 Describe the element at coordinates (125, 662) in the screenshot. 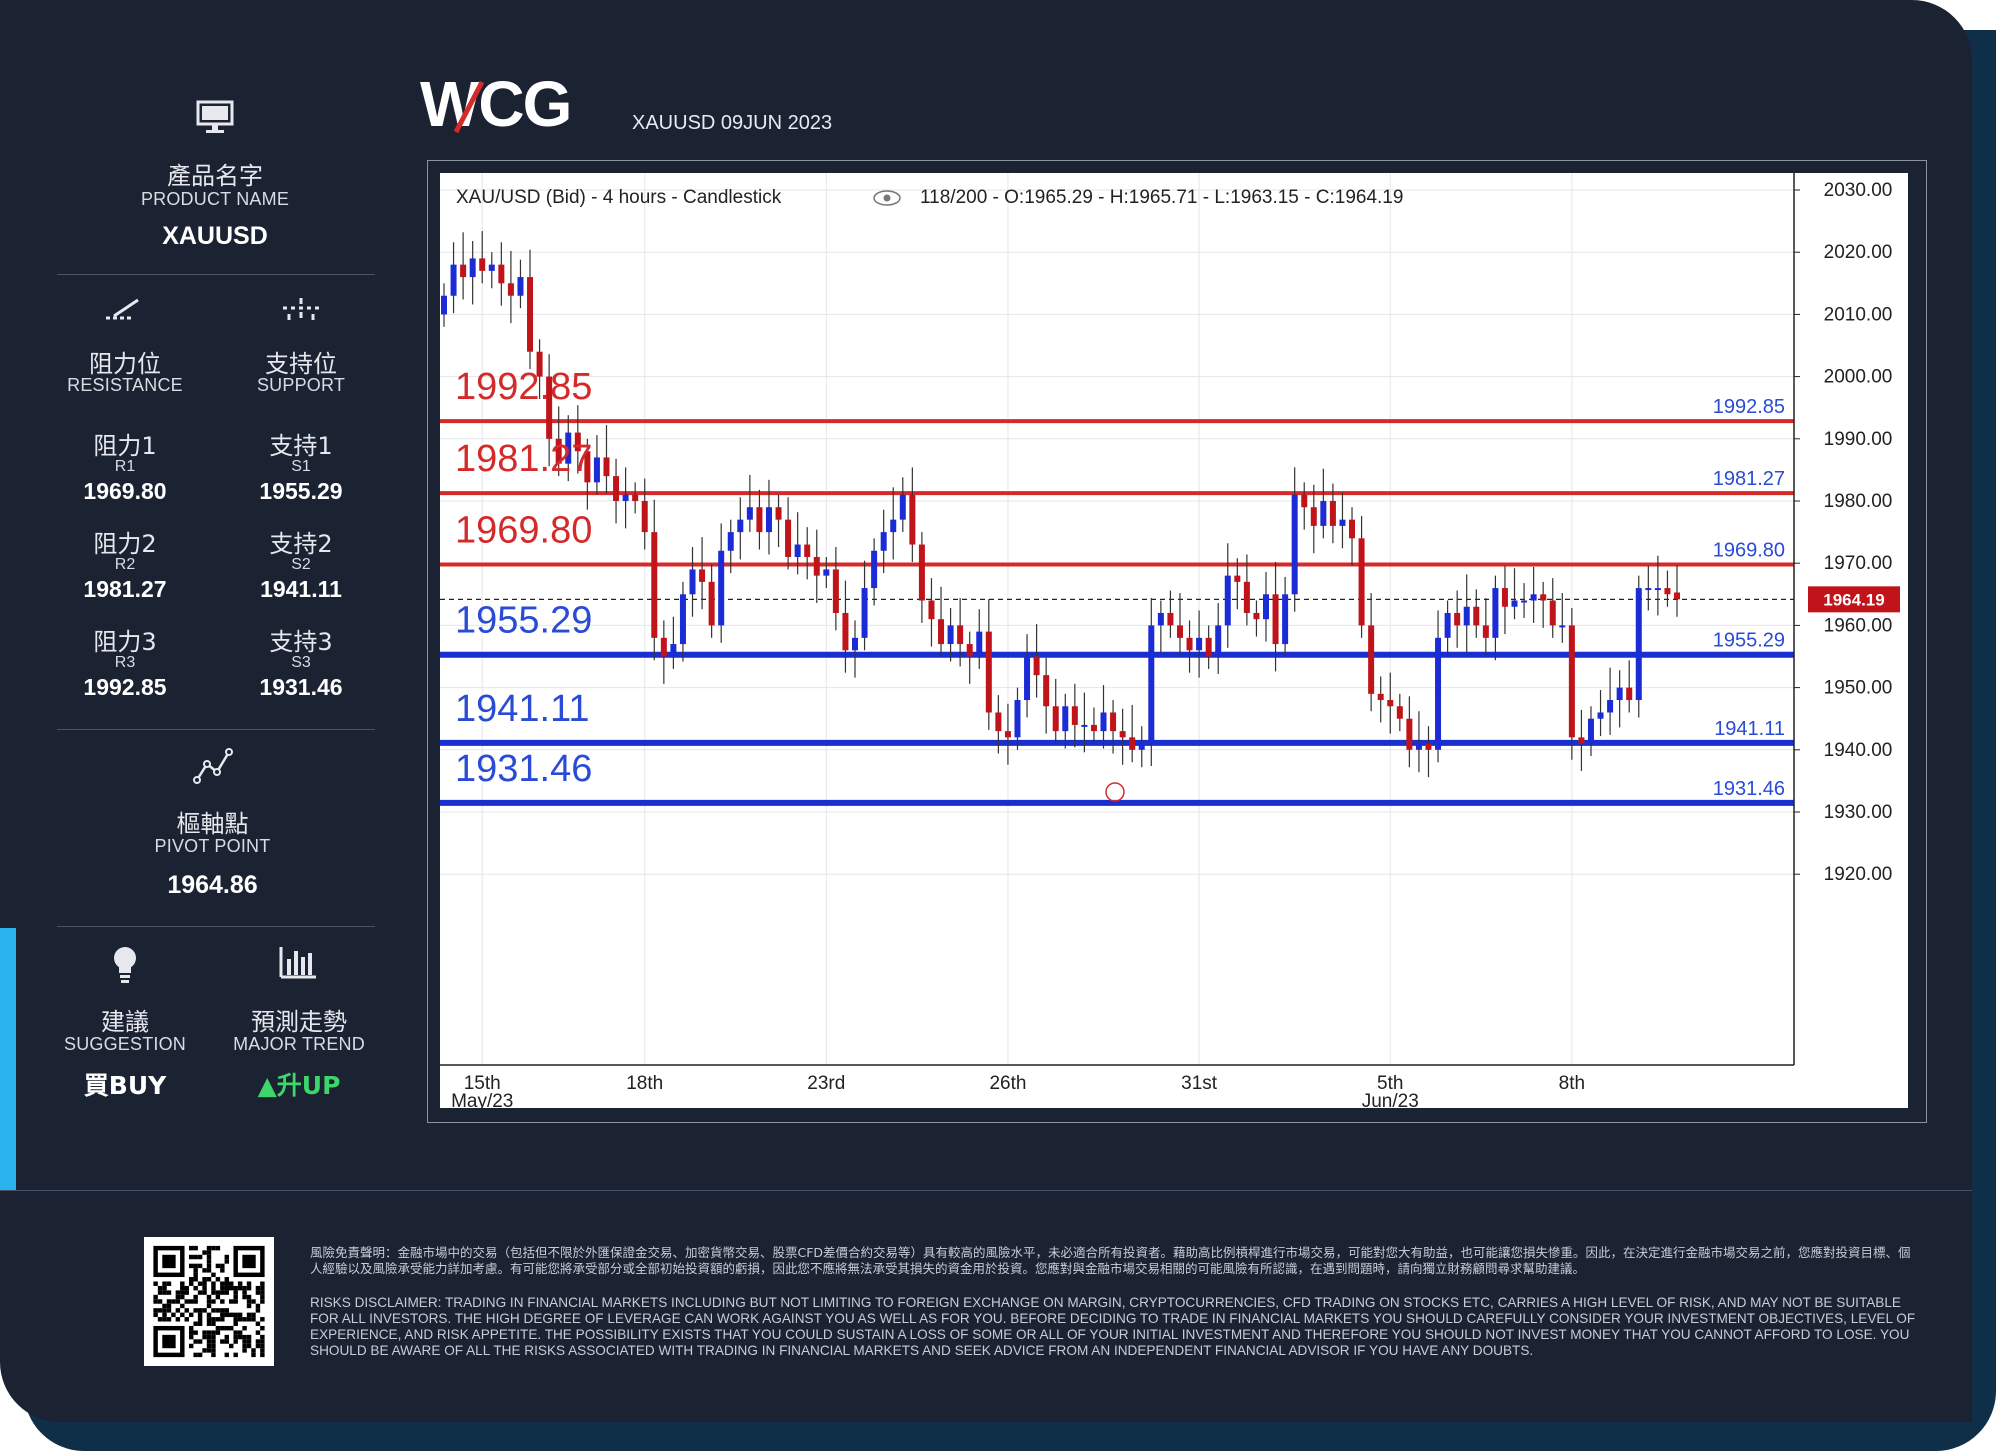

I see `r3-code: R3` at that location.